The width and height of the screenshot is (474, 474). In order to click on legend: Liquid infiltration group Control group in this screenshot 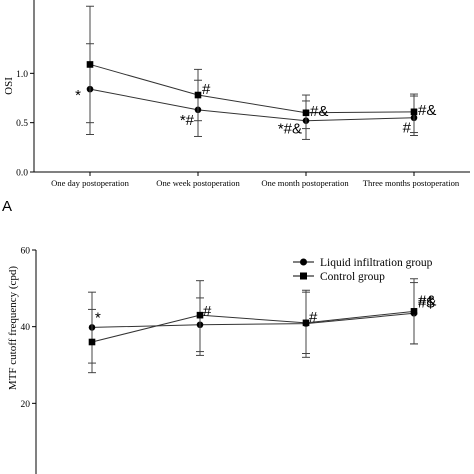, I will do `click(363, 270)`.